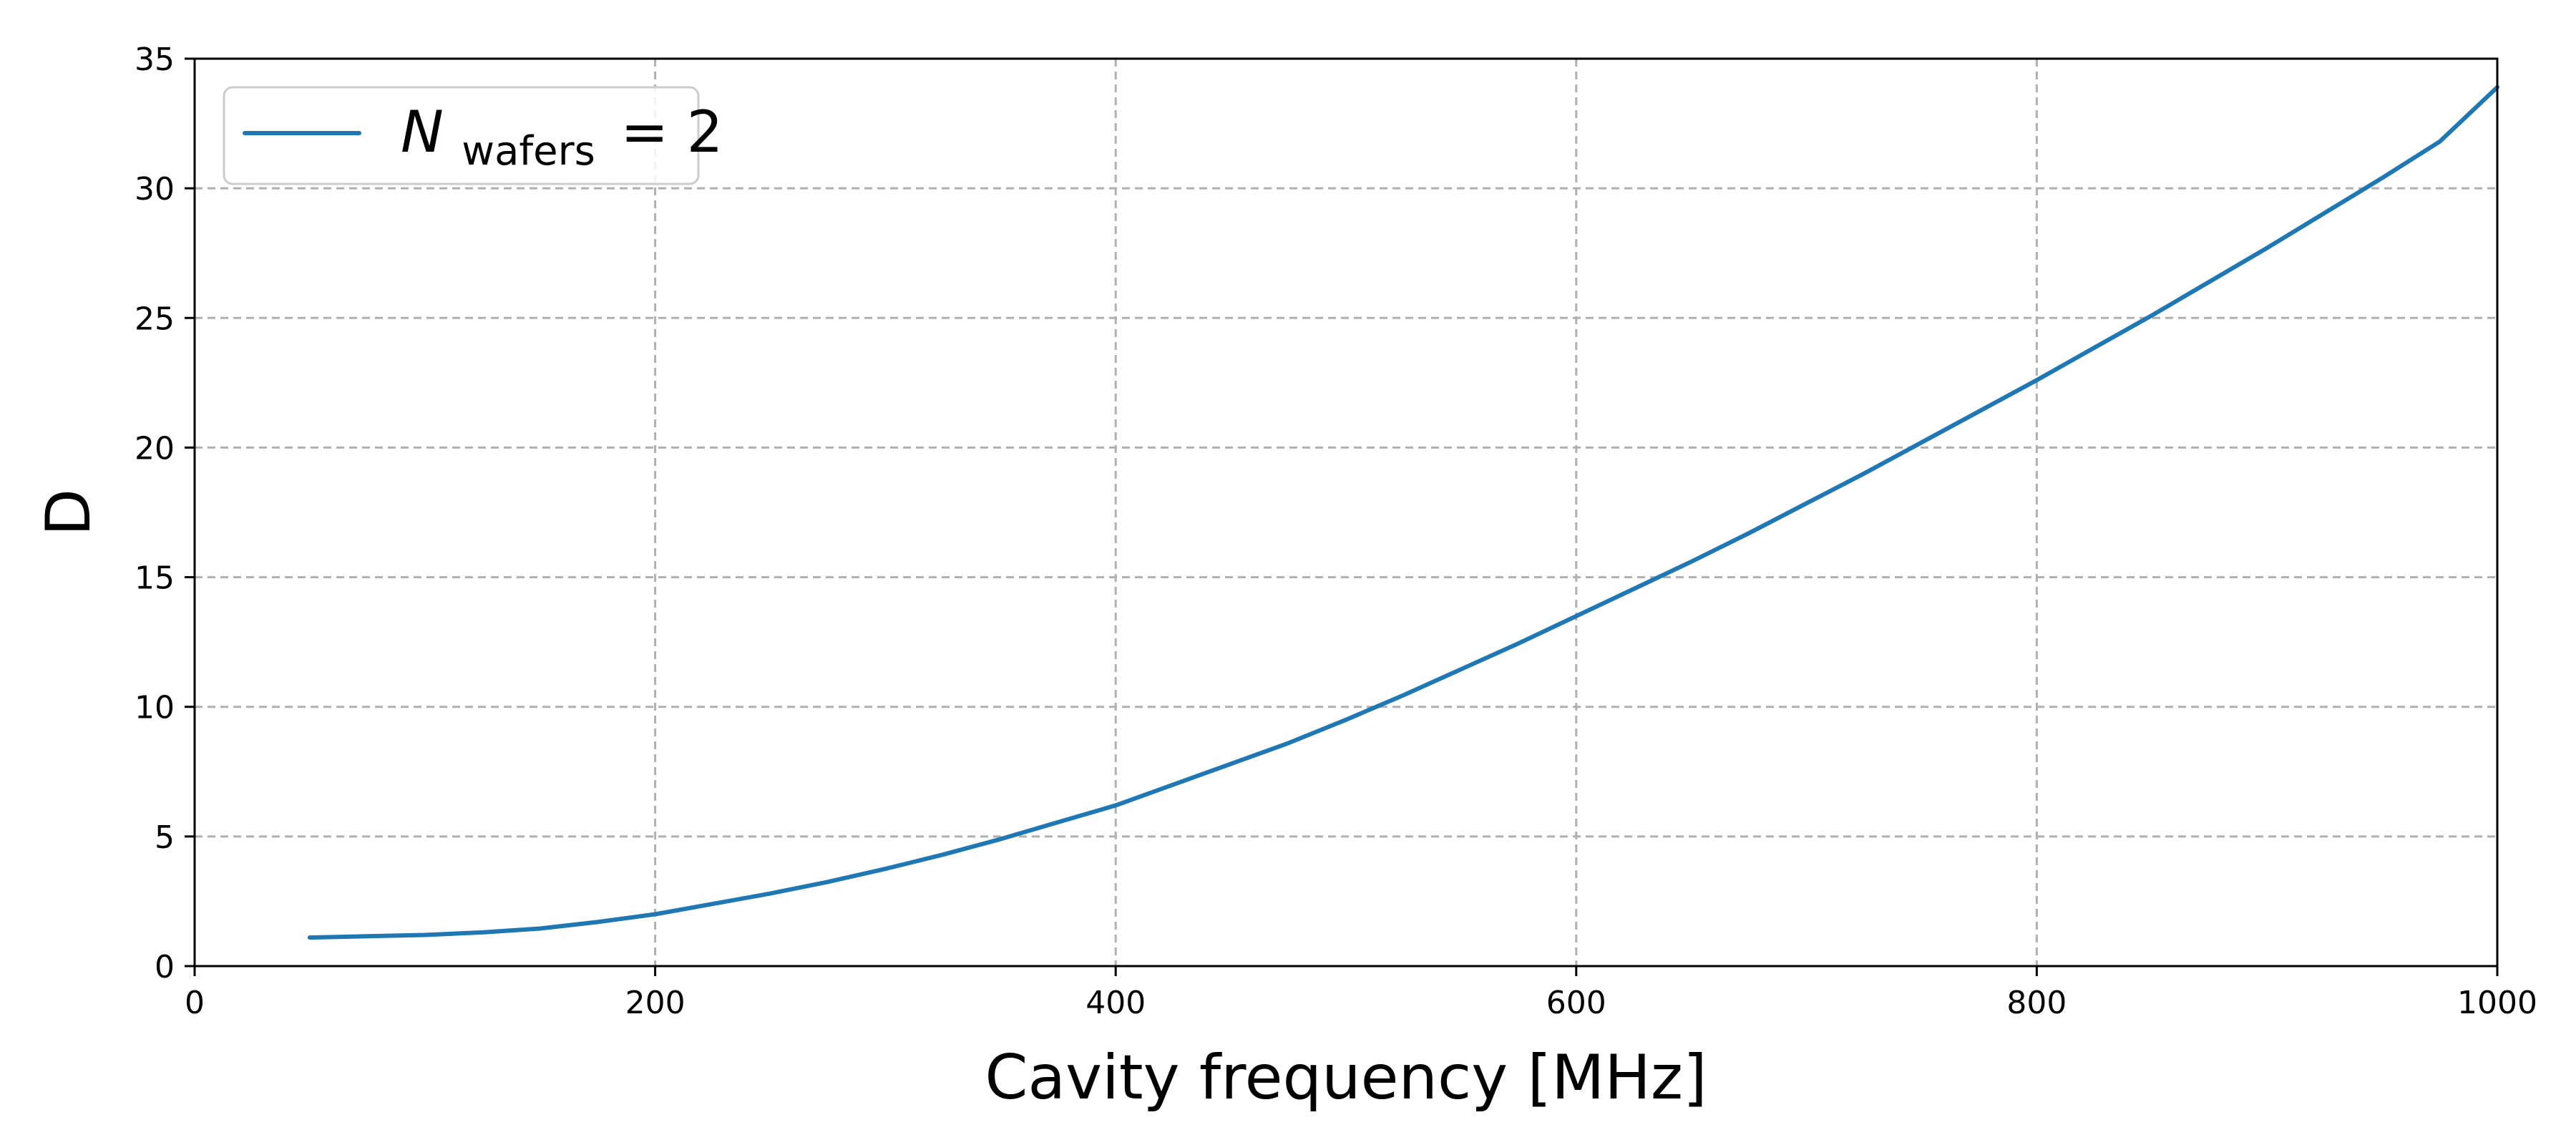  Describe the element at coordinates (2036, 1003) in the screenshot. I see `x-tick-label: 800` at that location.